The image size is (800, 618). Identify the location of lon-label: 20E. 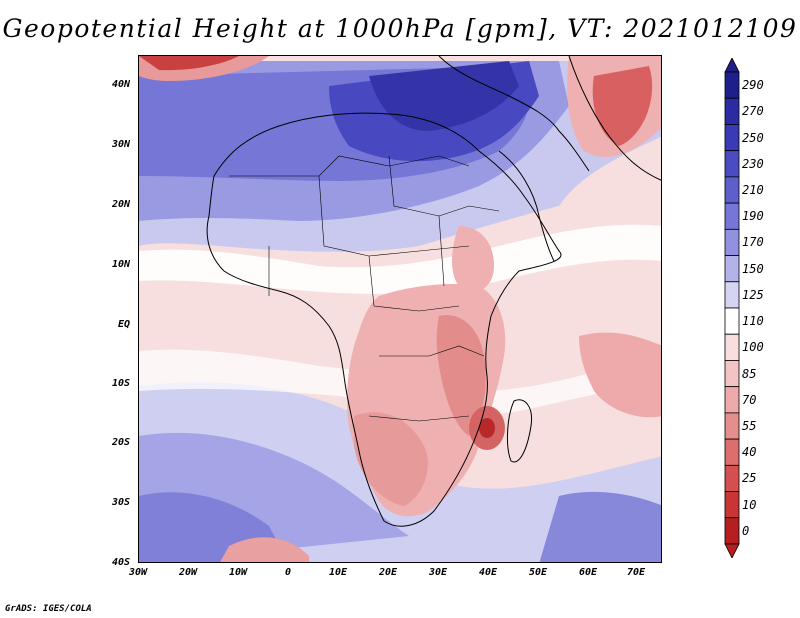
(388, 572).